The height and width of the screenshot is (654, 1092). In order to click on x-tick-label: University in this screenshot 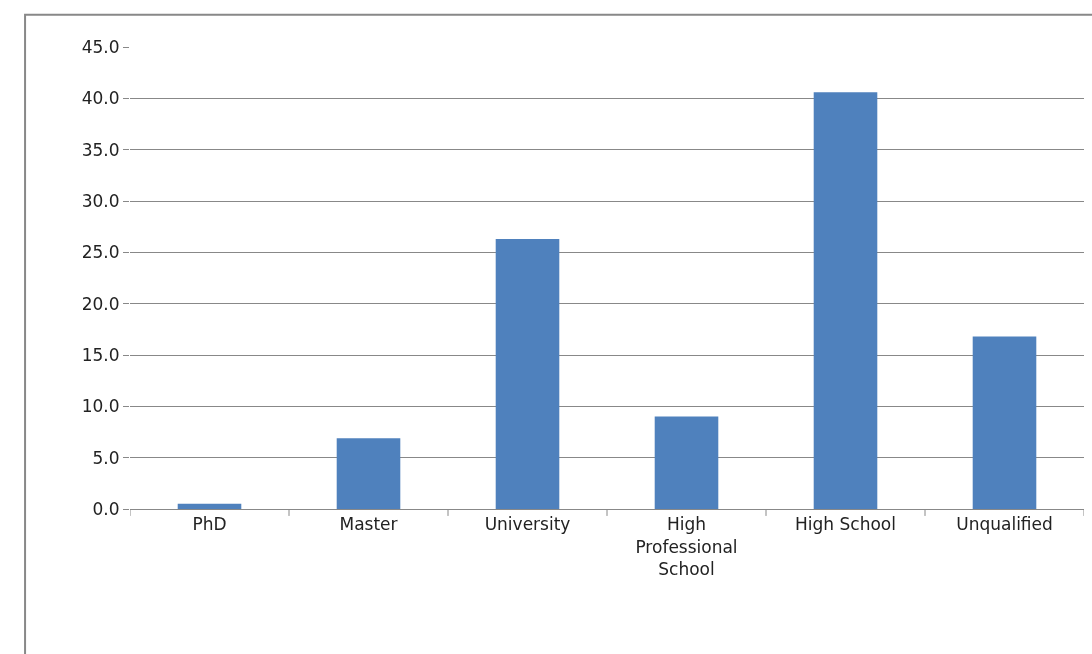, I will do `click(527, 524)`.